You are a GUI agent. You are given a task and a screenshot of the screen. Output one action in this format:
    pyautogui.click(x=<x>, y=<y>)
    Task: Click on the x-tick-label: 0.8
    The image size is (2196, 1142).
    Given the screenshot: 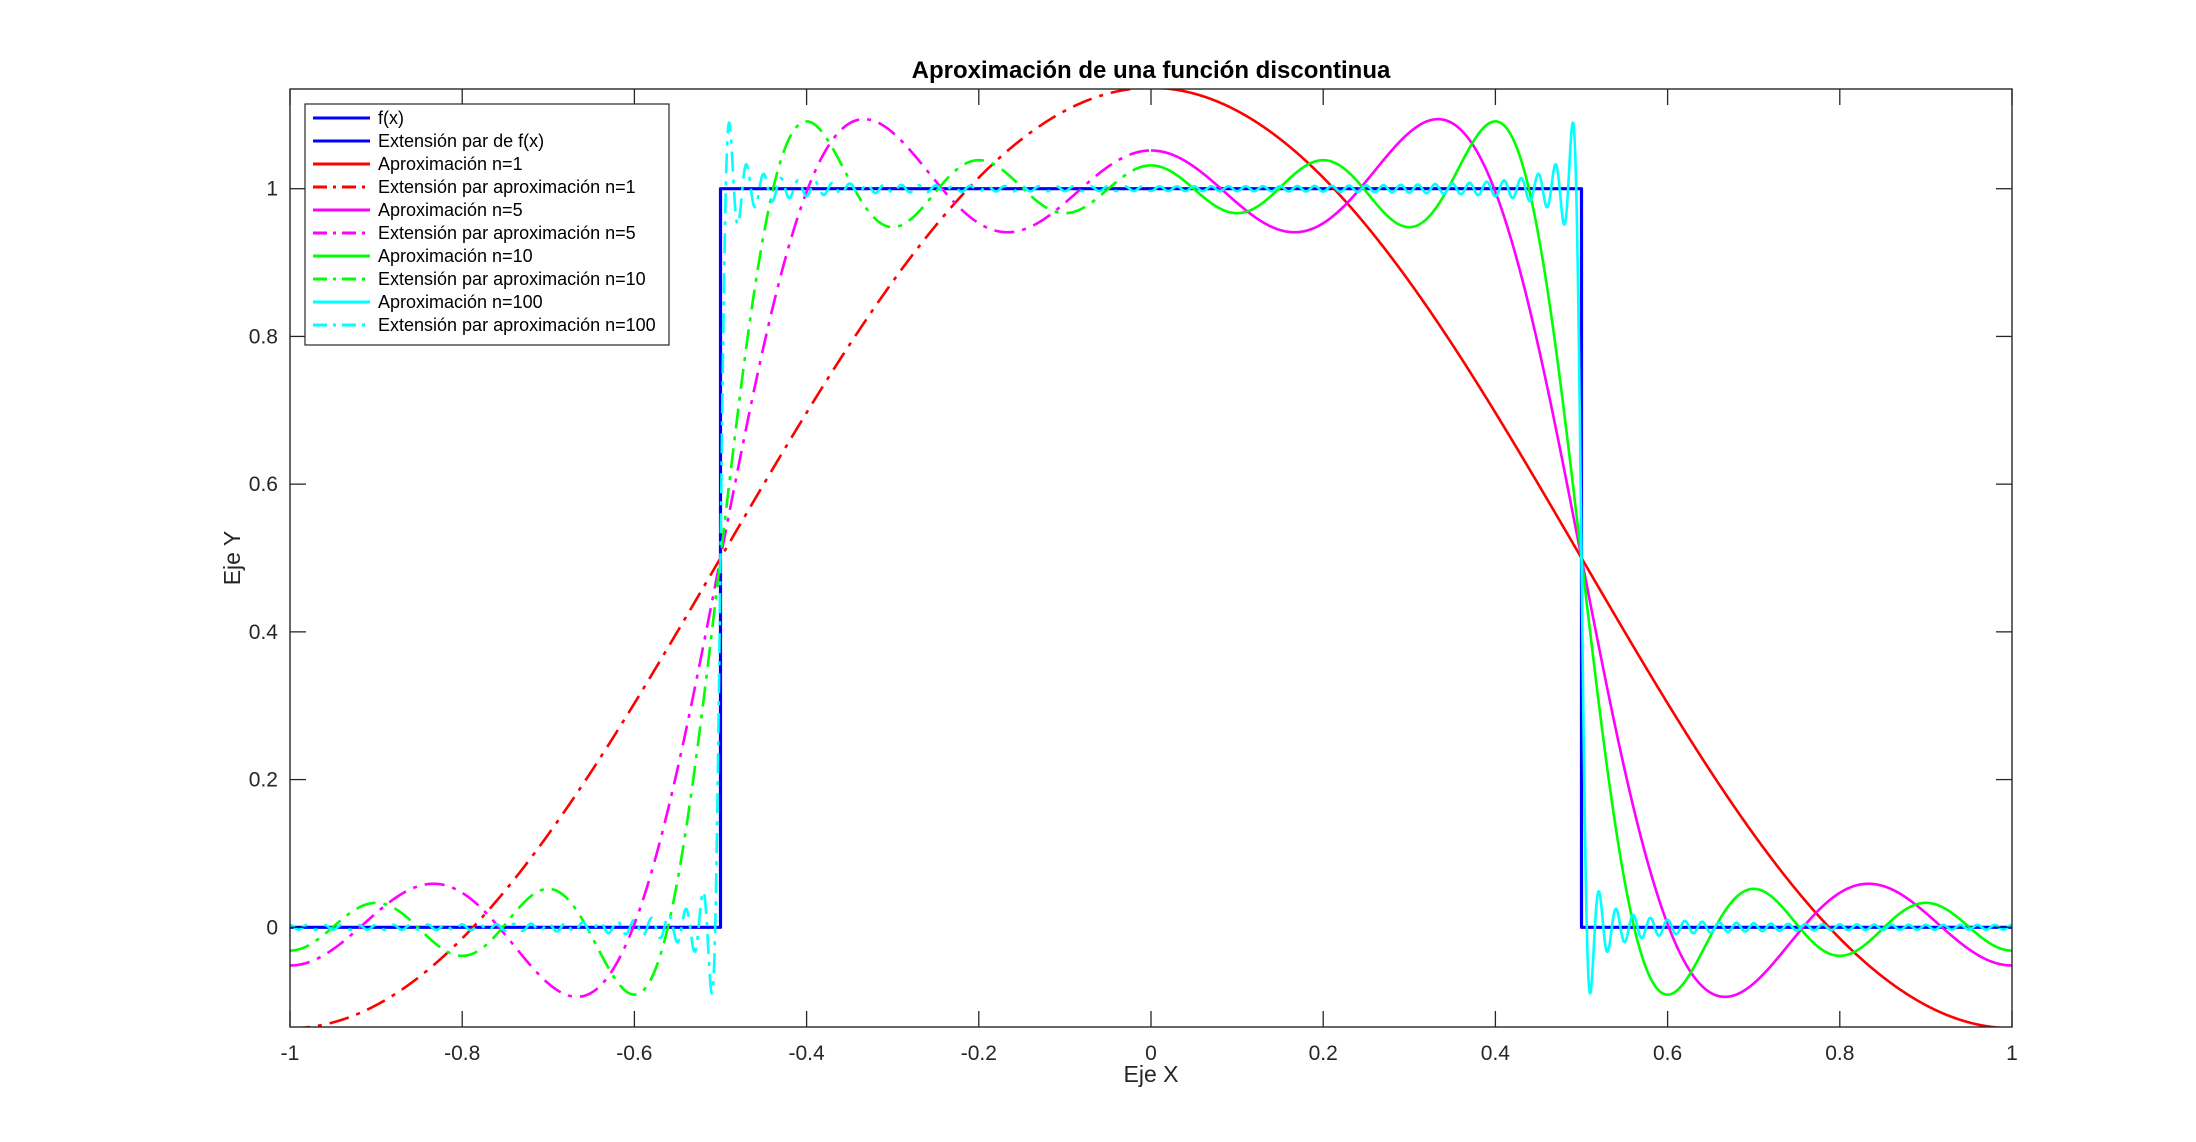 What is the action you would take?
    pyautogui.click(x=1839, y=1053)
    